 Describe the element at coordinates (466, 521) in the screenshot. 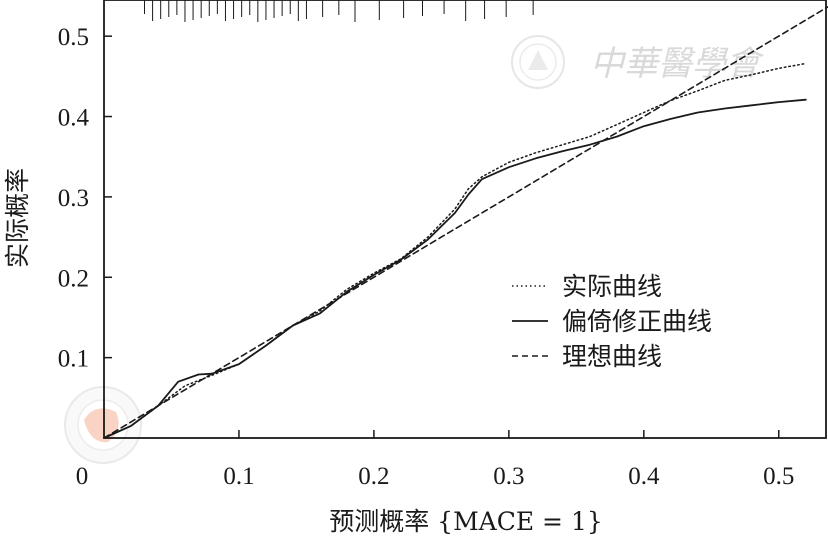

I see `x-axis-title: 预测概率 {MACE = 1}` at that location.